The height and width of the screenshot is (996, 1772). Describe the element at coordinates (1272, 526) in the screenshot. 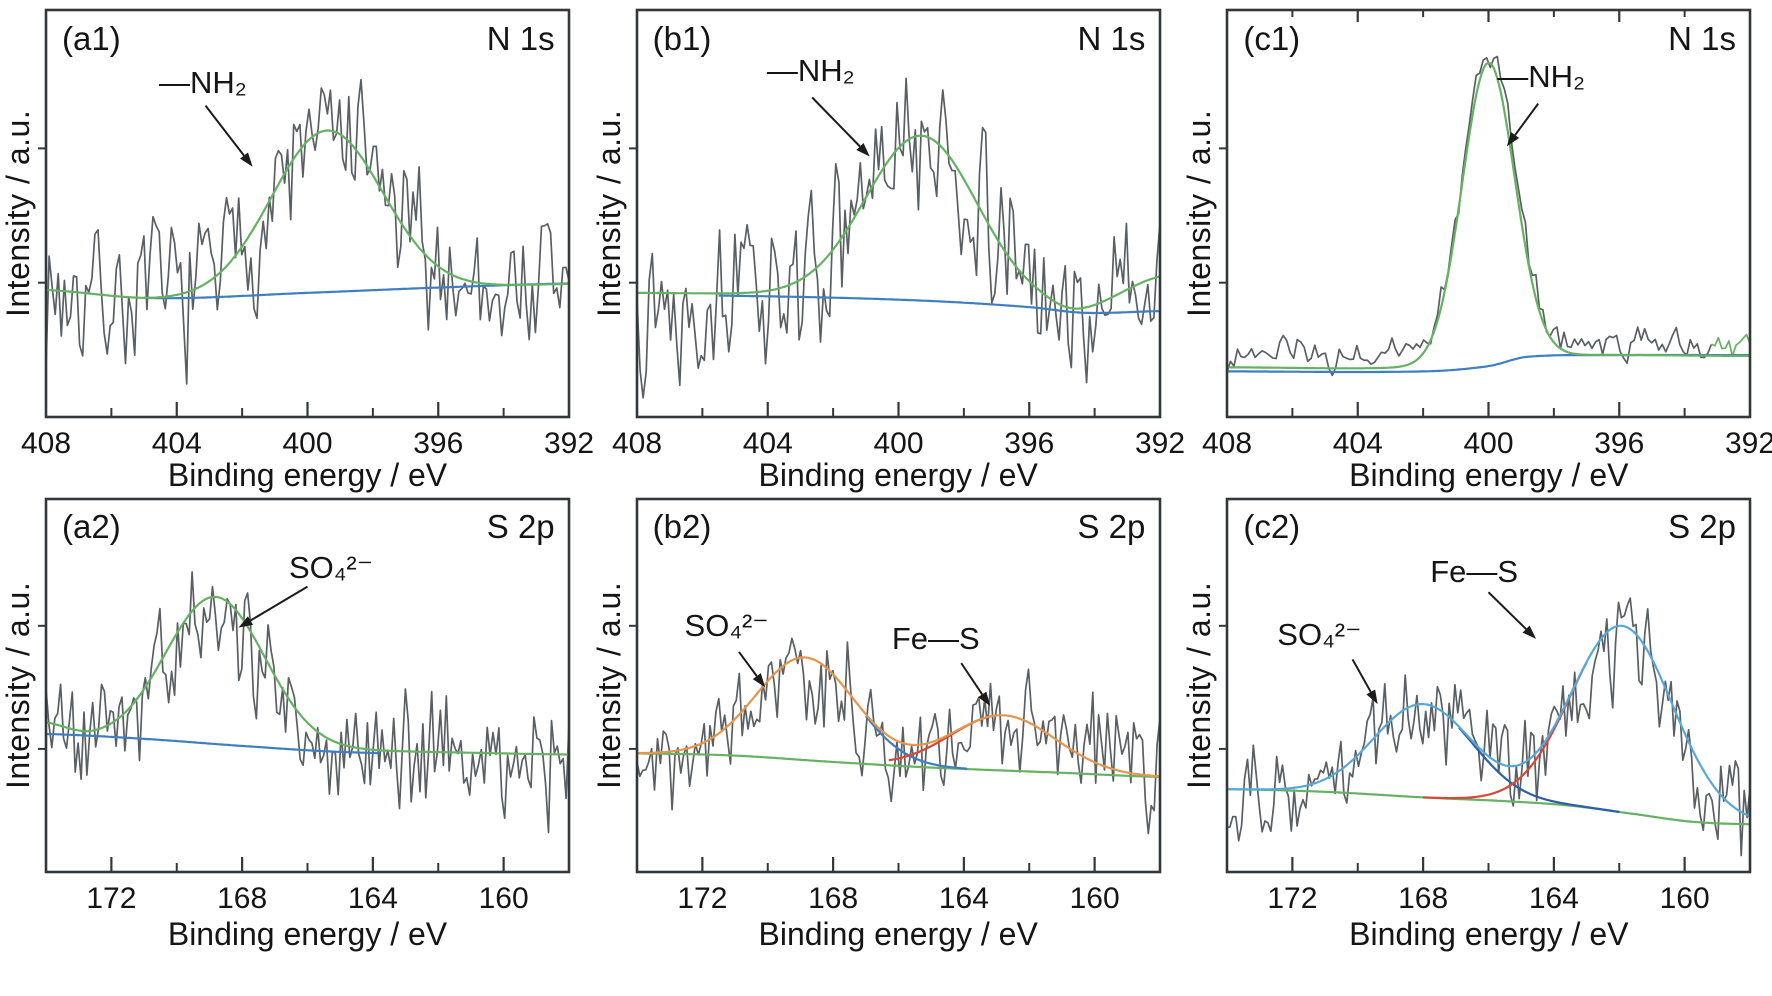

I see `panel-label: (c2)` at that location.